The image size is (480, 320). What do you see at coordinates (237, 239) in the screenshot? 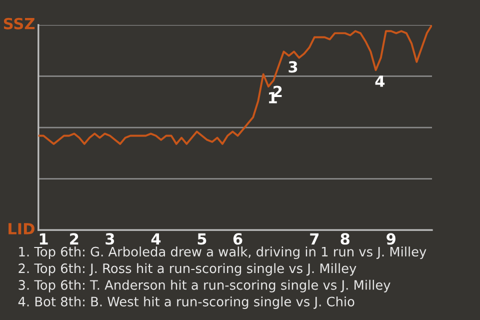
I see `x-tick-label: 6` at bounding box center [237, 239].